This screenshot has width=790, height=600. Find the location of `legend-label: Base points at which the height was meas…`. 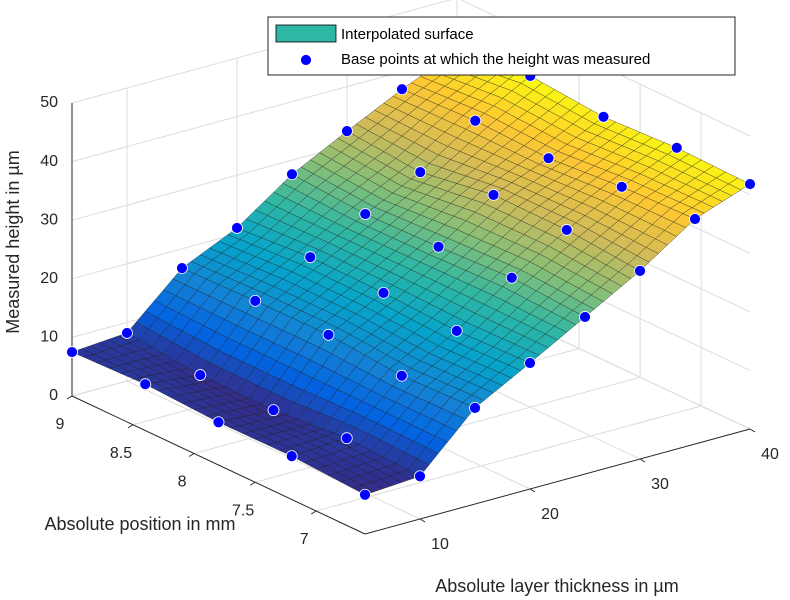

legend-label: Base points at which the height was meas… is located at coordinates (495, 59).